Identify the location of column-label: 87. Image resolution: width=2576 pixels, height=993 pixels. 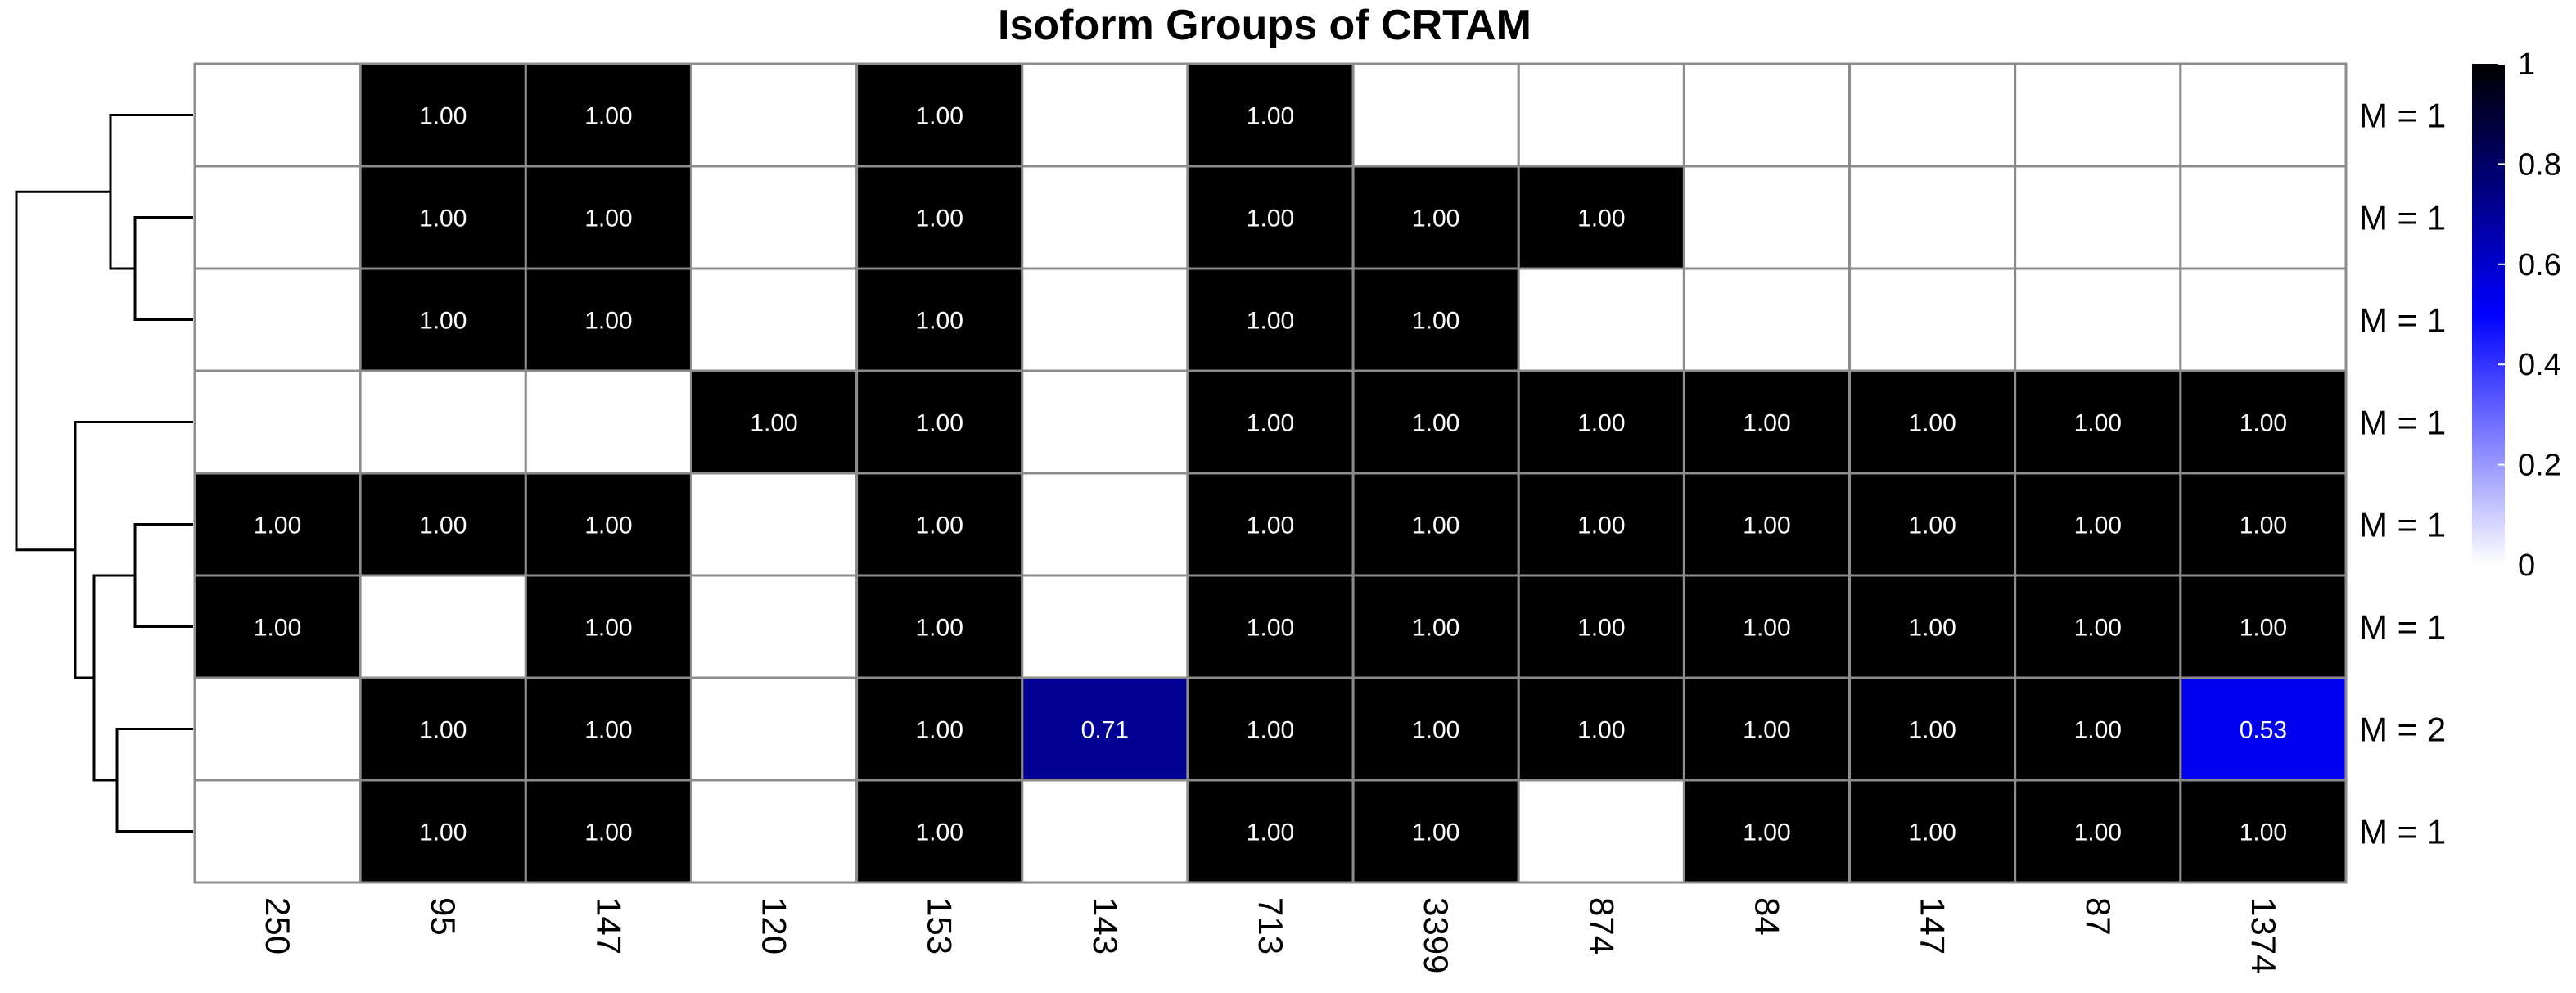
(2098, 917).